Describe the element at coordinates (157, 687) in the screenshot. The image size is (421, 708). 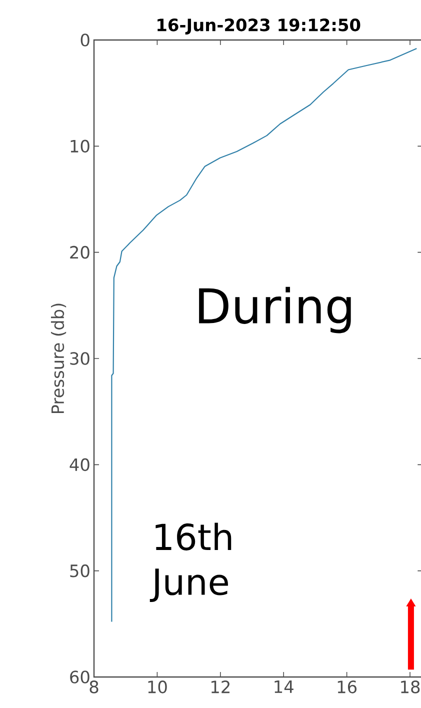
I see `x-tick-label: 10` at that location.